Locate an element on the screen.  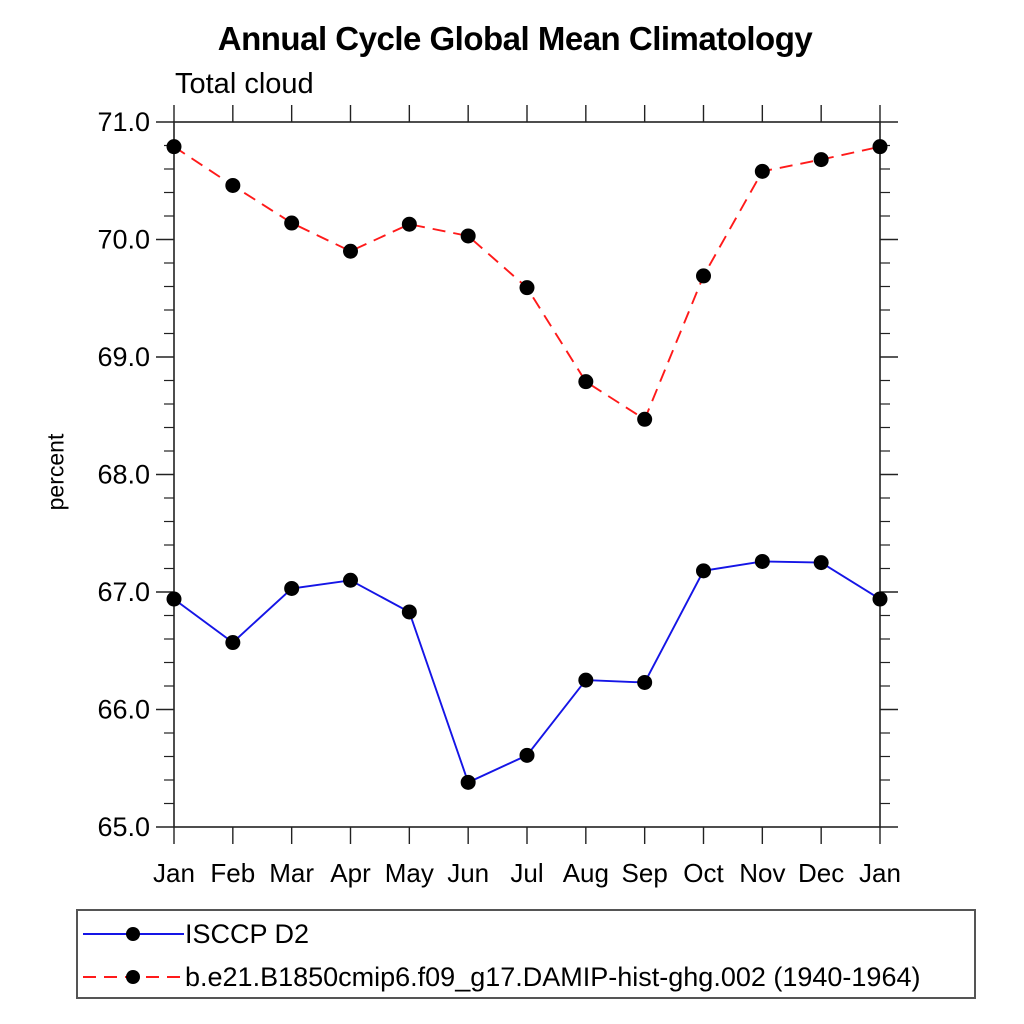
panel-label: Total cloud is located at coordinates (244, 84).